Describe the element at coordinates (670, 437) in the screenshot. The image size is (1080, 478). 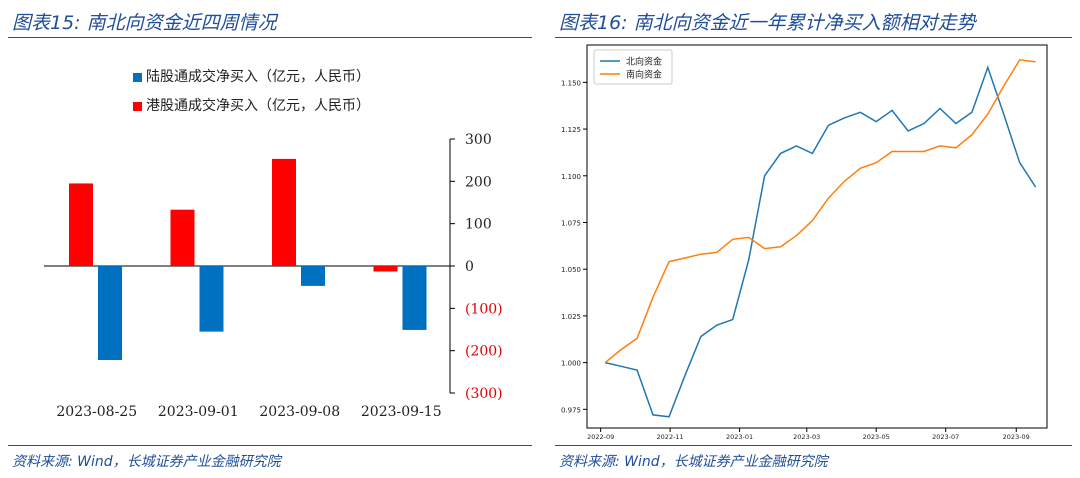
I see `x-tick-label: 2022-11` at that location.